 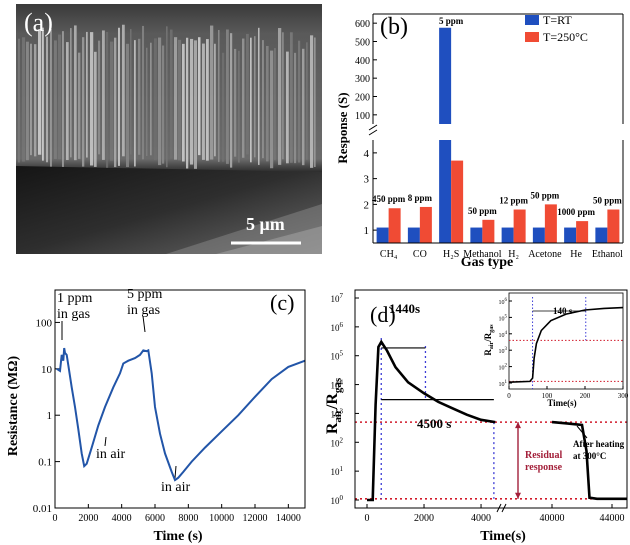 I want to click on inset-y-tick-label: 10⁶, so click(x=503, y=302).